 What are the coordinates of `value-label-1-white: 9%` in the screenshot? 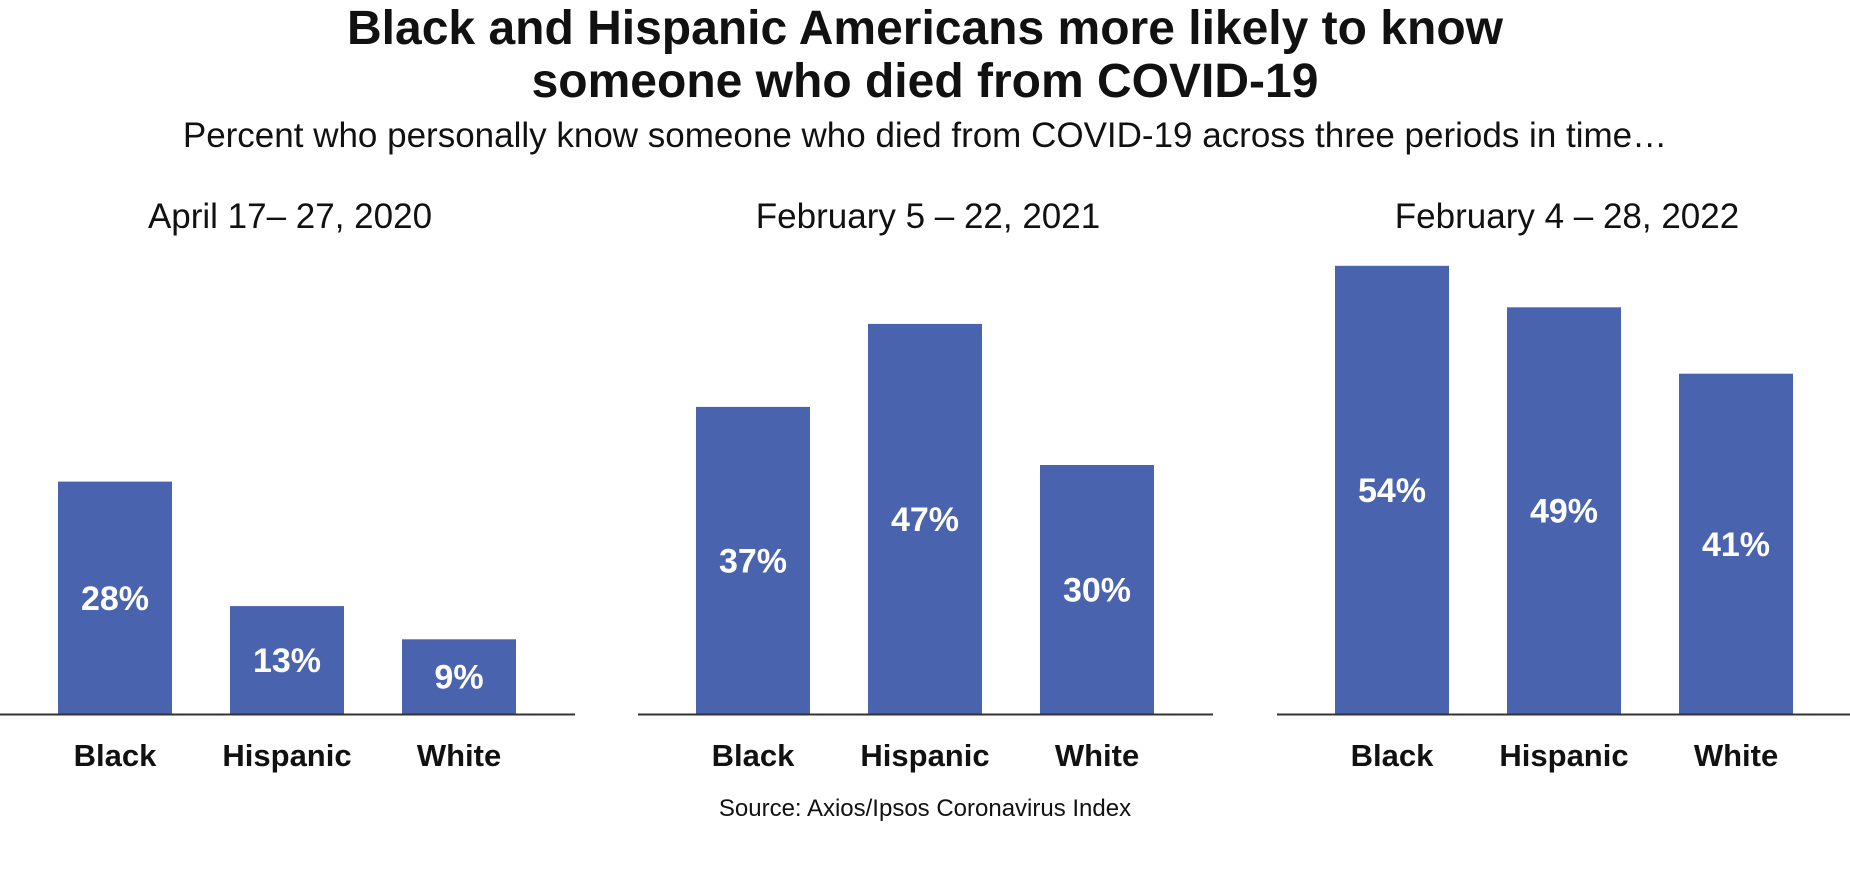 It's located at (458, 678).